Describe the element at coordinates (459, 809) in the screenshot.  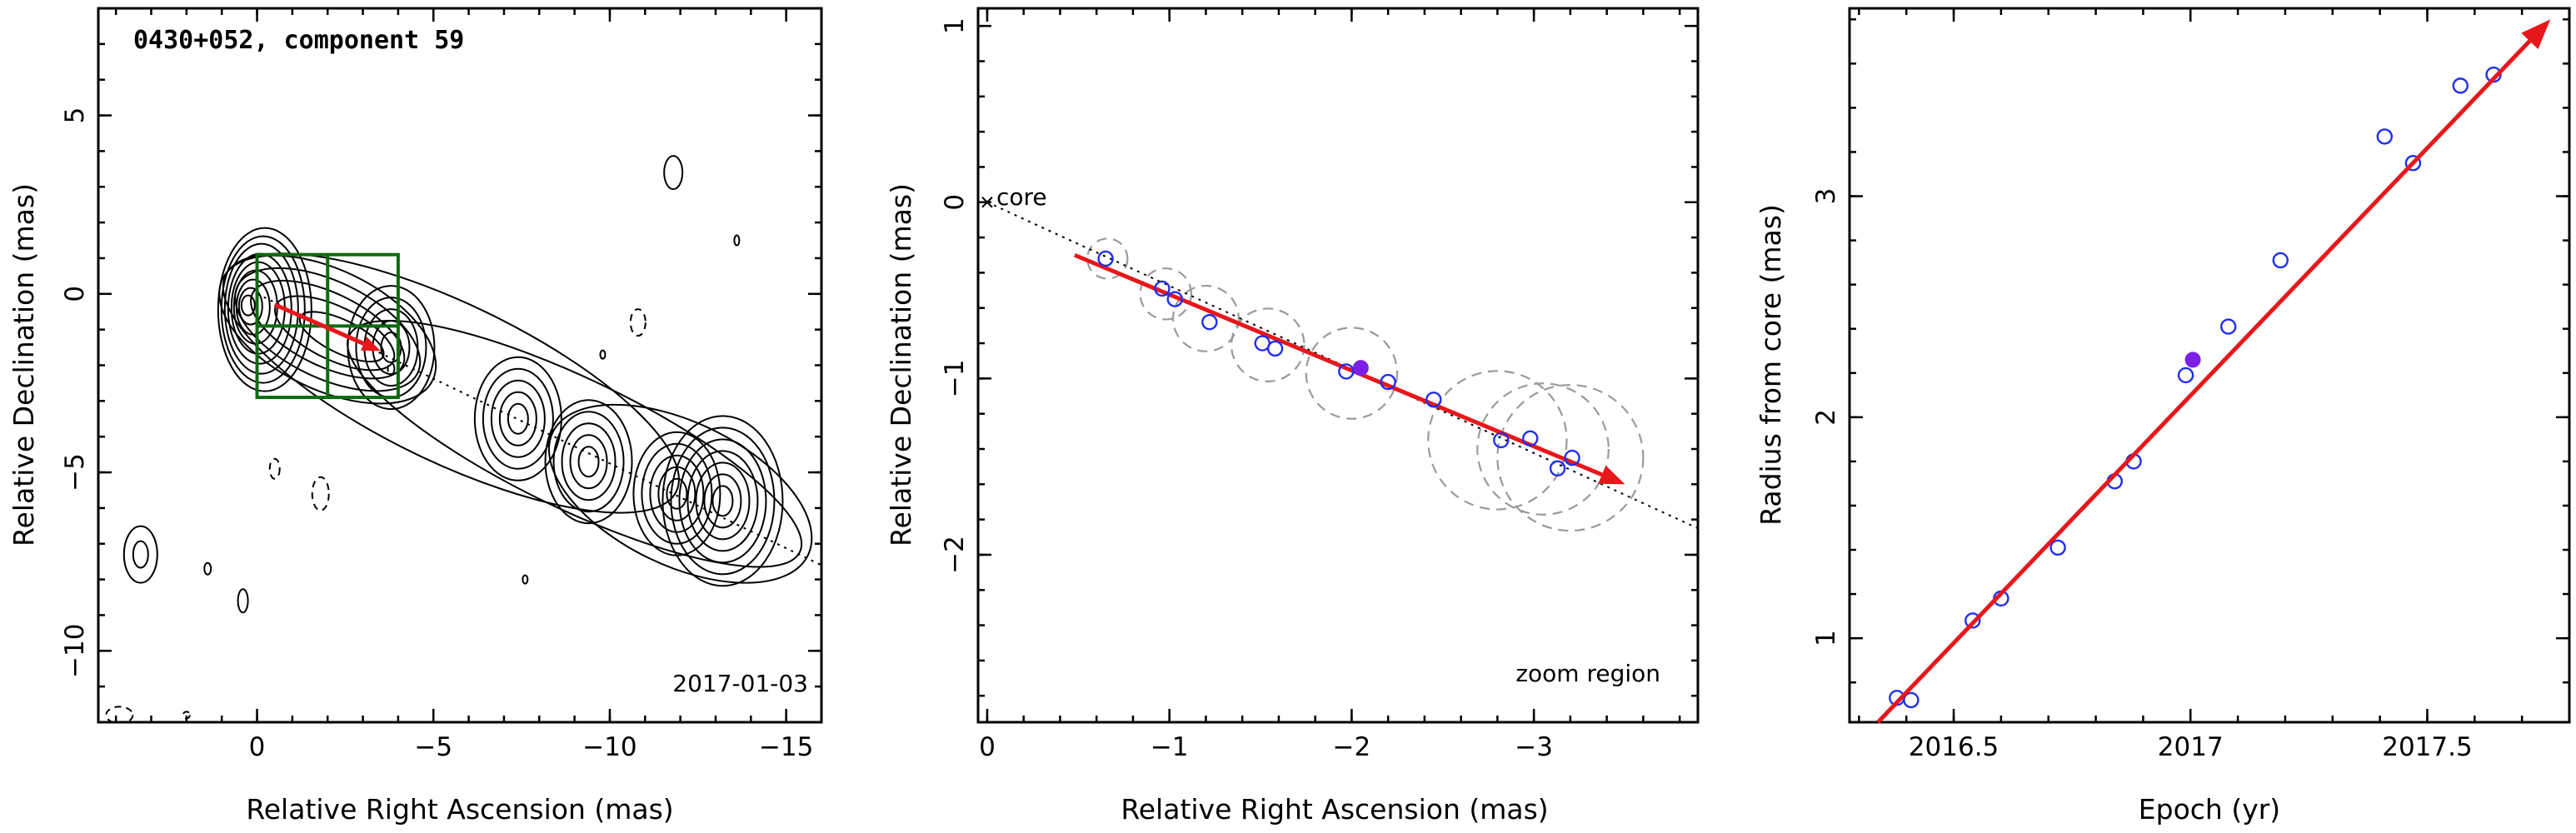
I see `map-xlabel: Relative Right Ascension (mas)` at that location.